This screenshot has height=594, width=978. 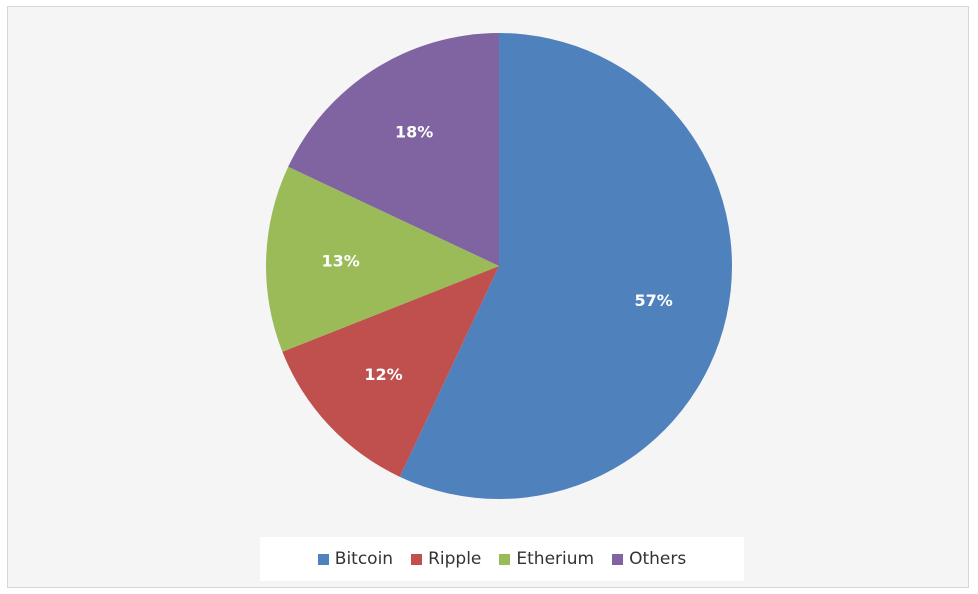 I want to click on data-label-ripple: 12%, so click(x=383, y=374).